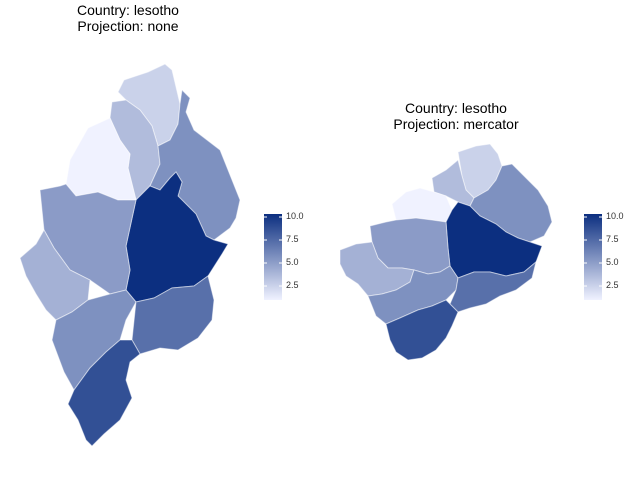  I want to click on legend-mercator: 10.0 7.5 5.0 2.5, so click(609, 257).